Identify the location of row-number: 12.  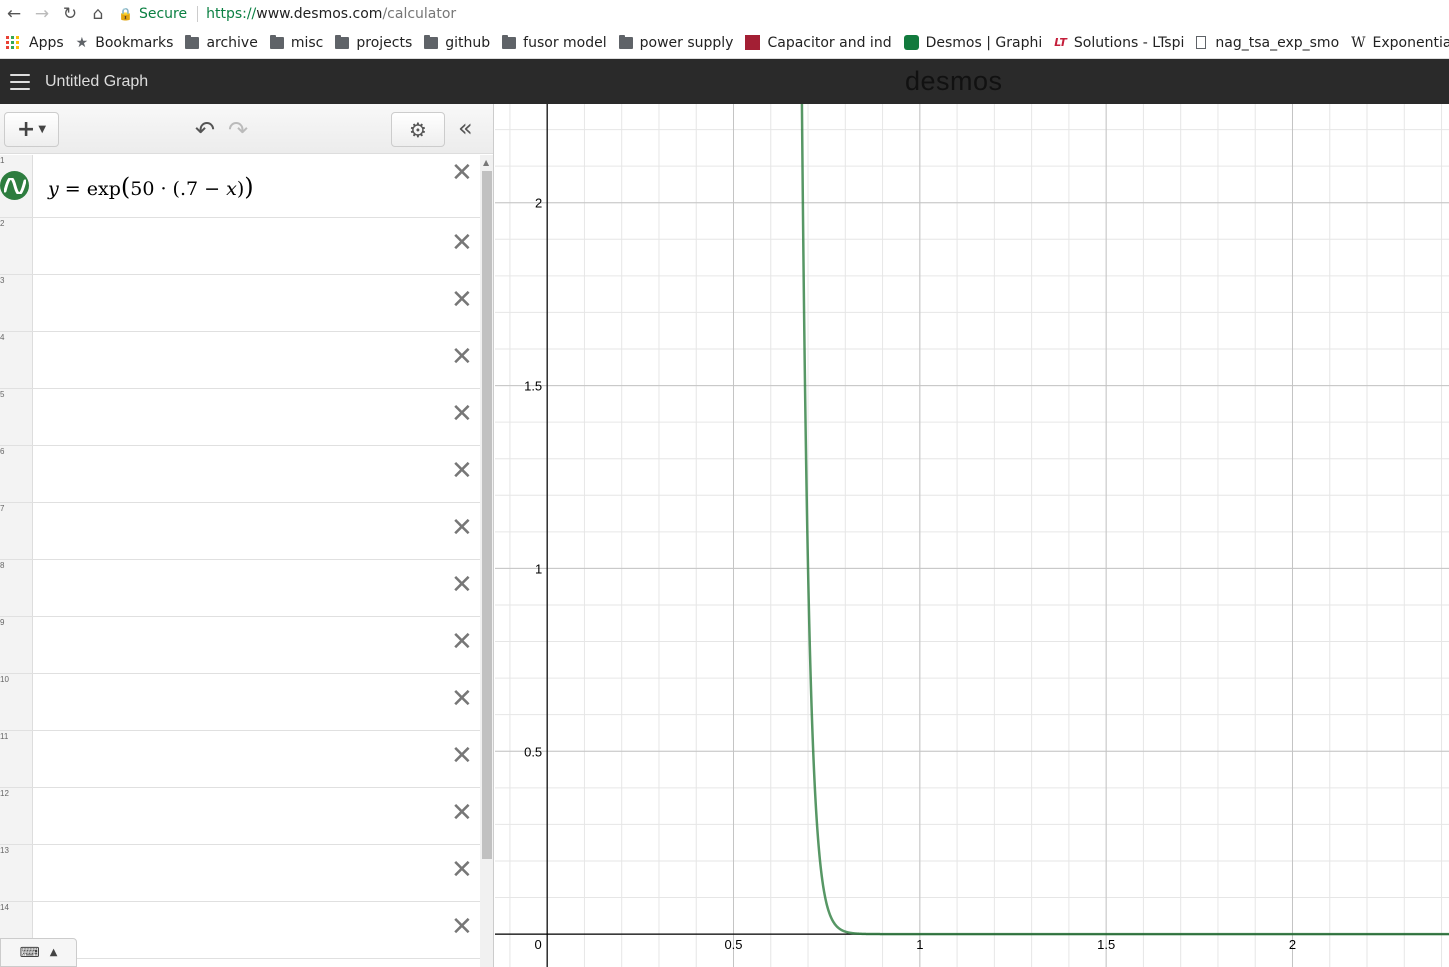
(4, 793).